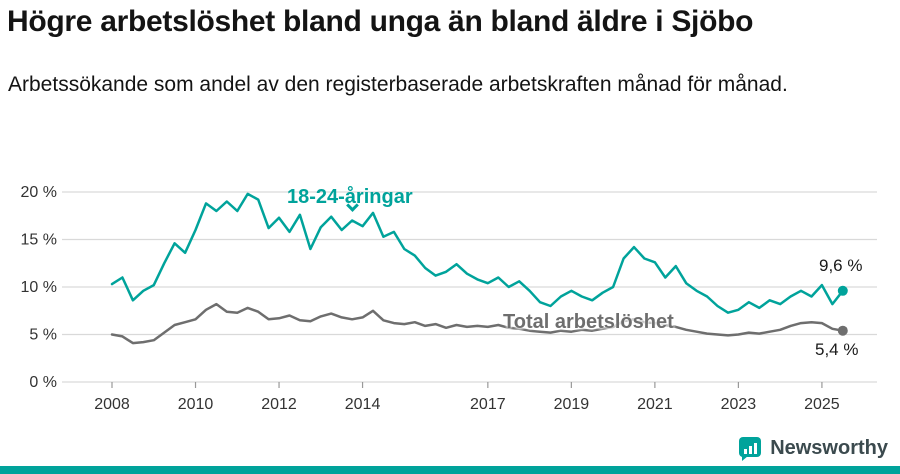 Image resolution: width=900 pixels, height=474 pixels. What do you see at coordinates (43, 382) in the screenshot?
I see `y-axis-label: 0 %` at bounding box center [43, 382].